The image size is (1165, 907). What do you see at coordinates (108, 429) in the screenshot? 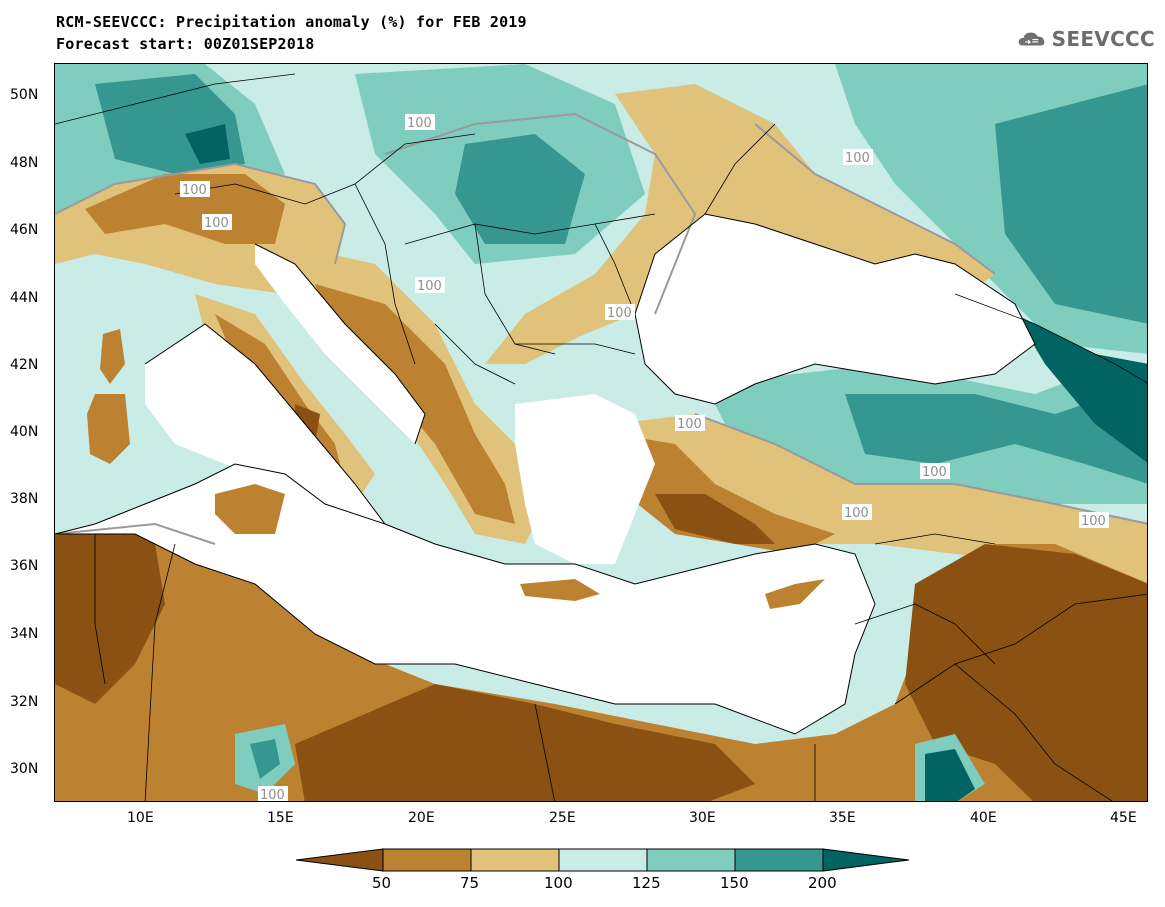
I see `sardinia-island` at bounding box center [108, 429].